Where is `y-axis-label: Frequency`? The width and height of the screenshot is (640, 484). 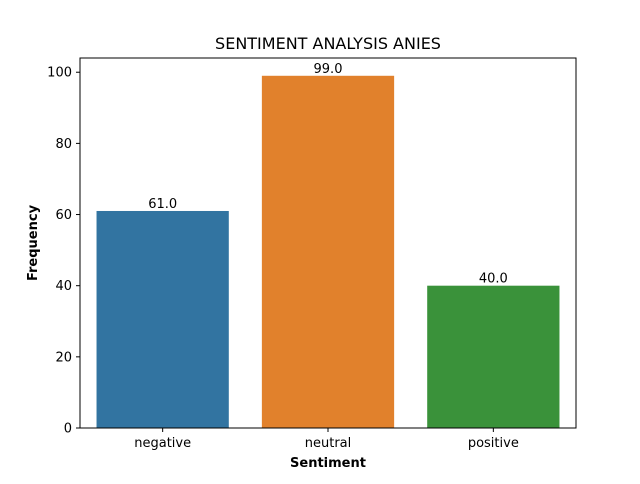 y-axis-label: Frequency is located at coordinates (33, 242).